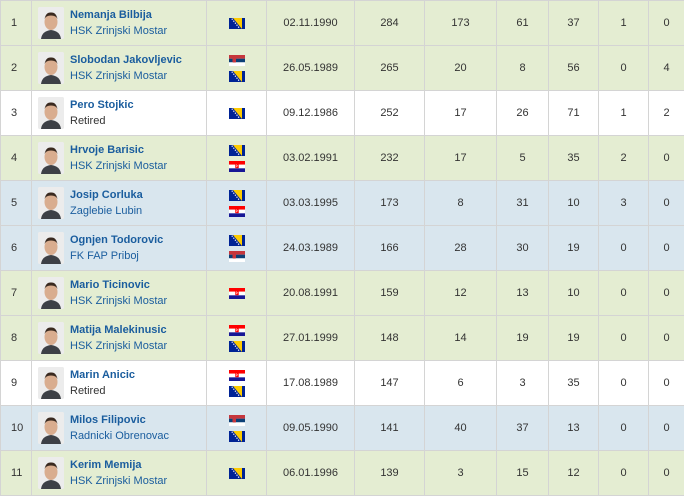 This screenshot has width=684, height=496. What do you see at coordinates (574, 473) in the screenshot?
I see `stat-cell-4: 12` at bounding box center [574, 473].